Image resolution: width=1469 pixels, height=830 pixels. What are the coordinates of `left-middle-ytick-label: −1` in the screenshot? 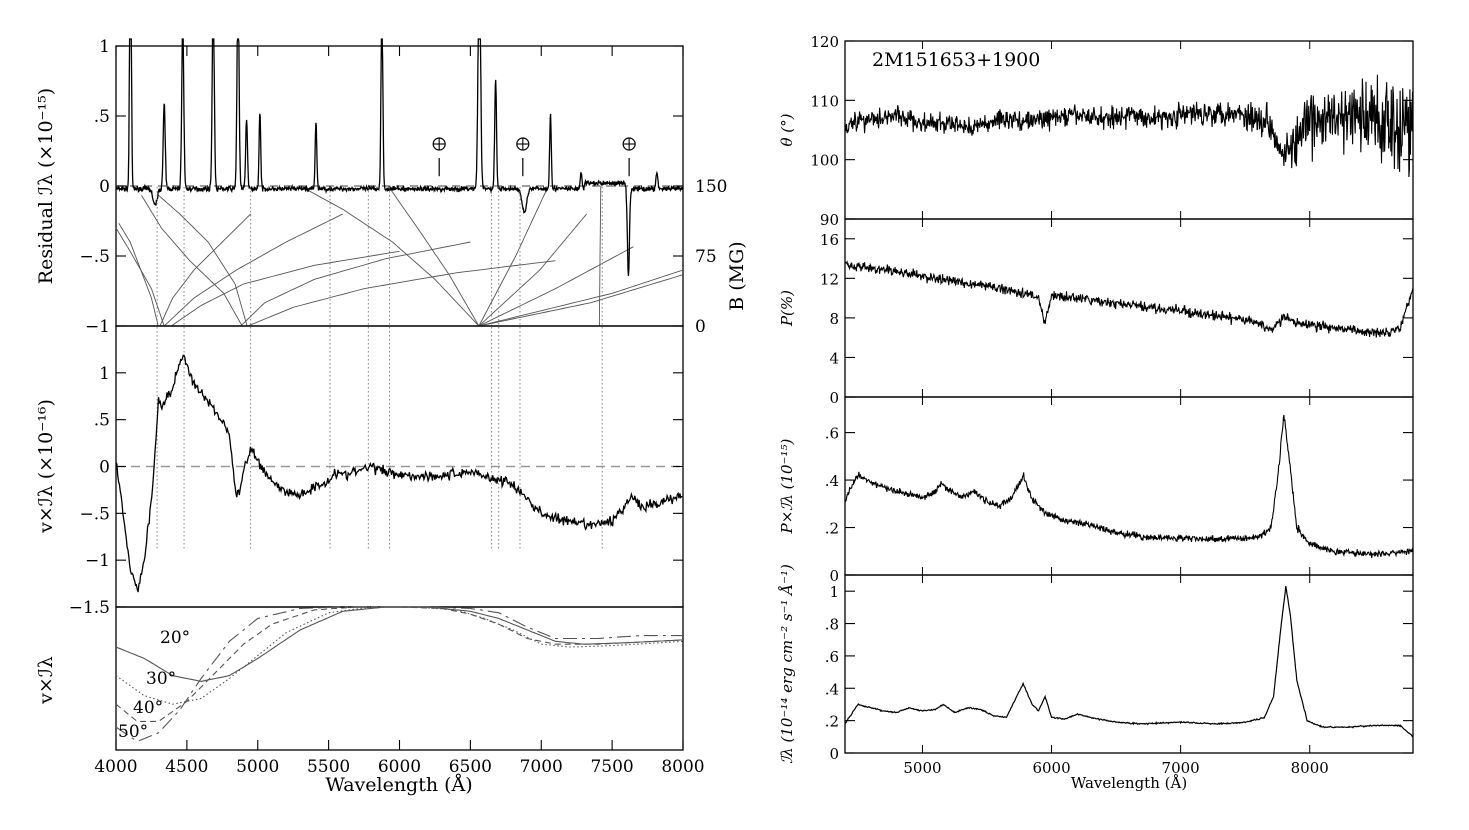 It's located at (97, 561).